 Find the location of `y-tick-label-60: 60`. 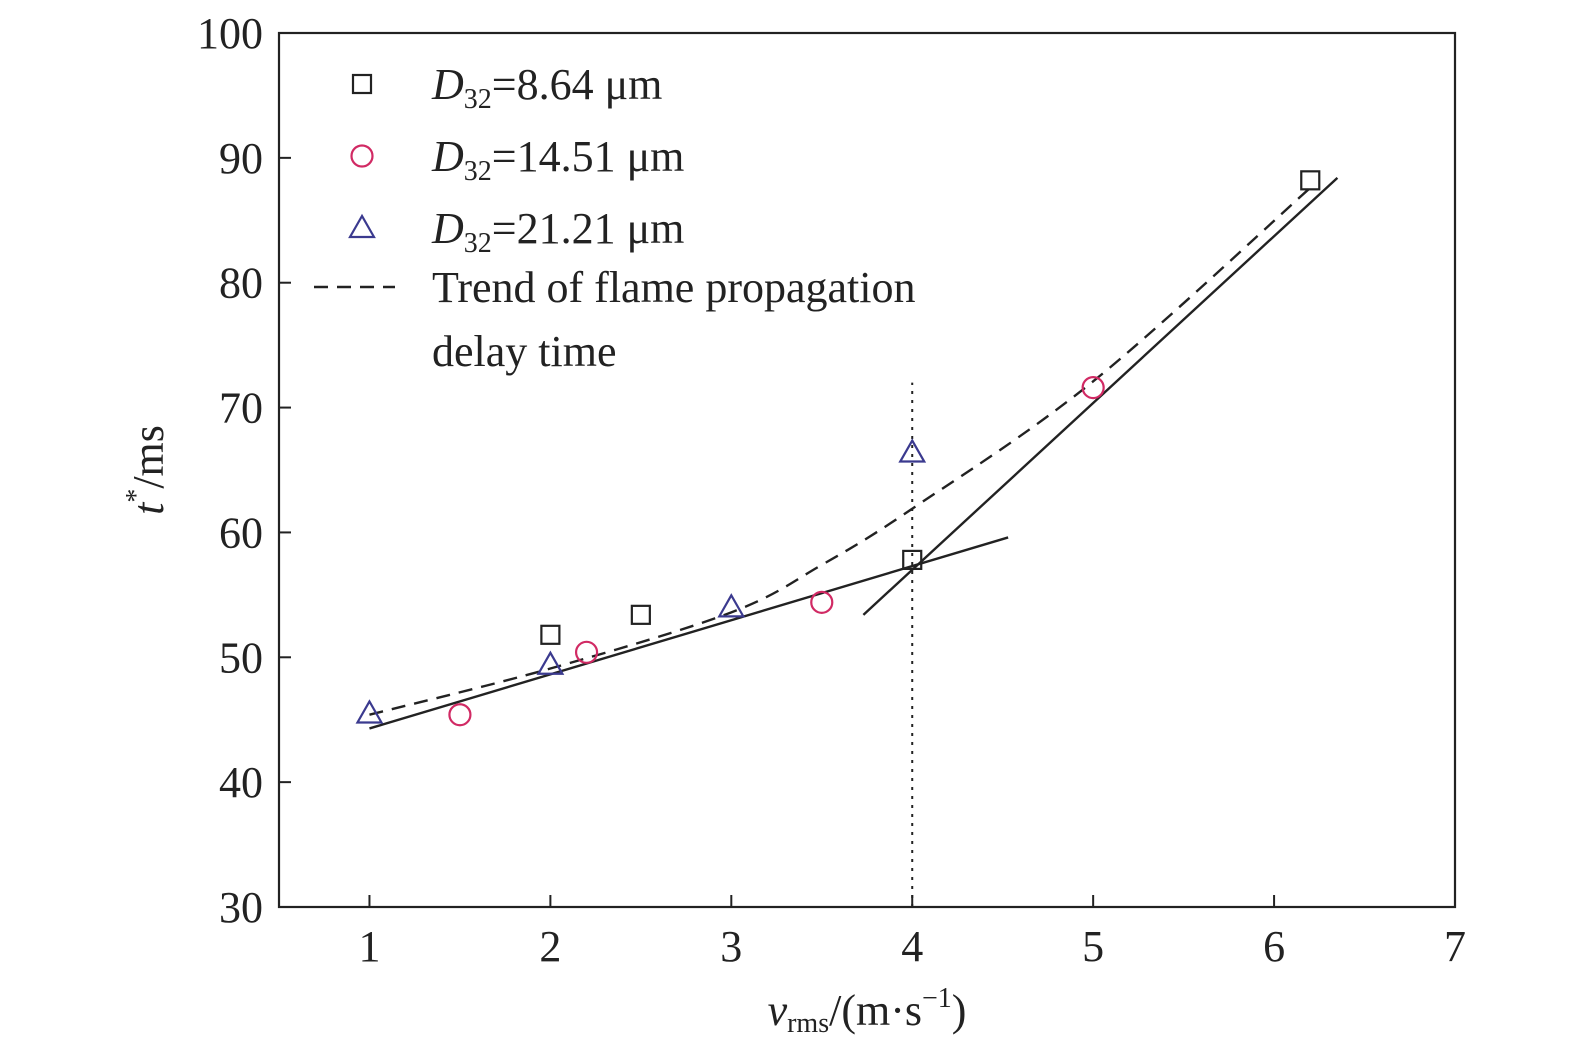

y-tick-label-60: 60 is located at coordinates (241, 532).